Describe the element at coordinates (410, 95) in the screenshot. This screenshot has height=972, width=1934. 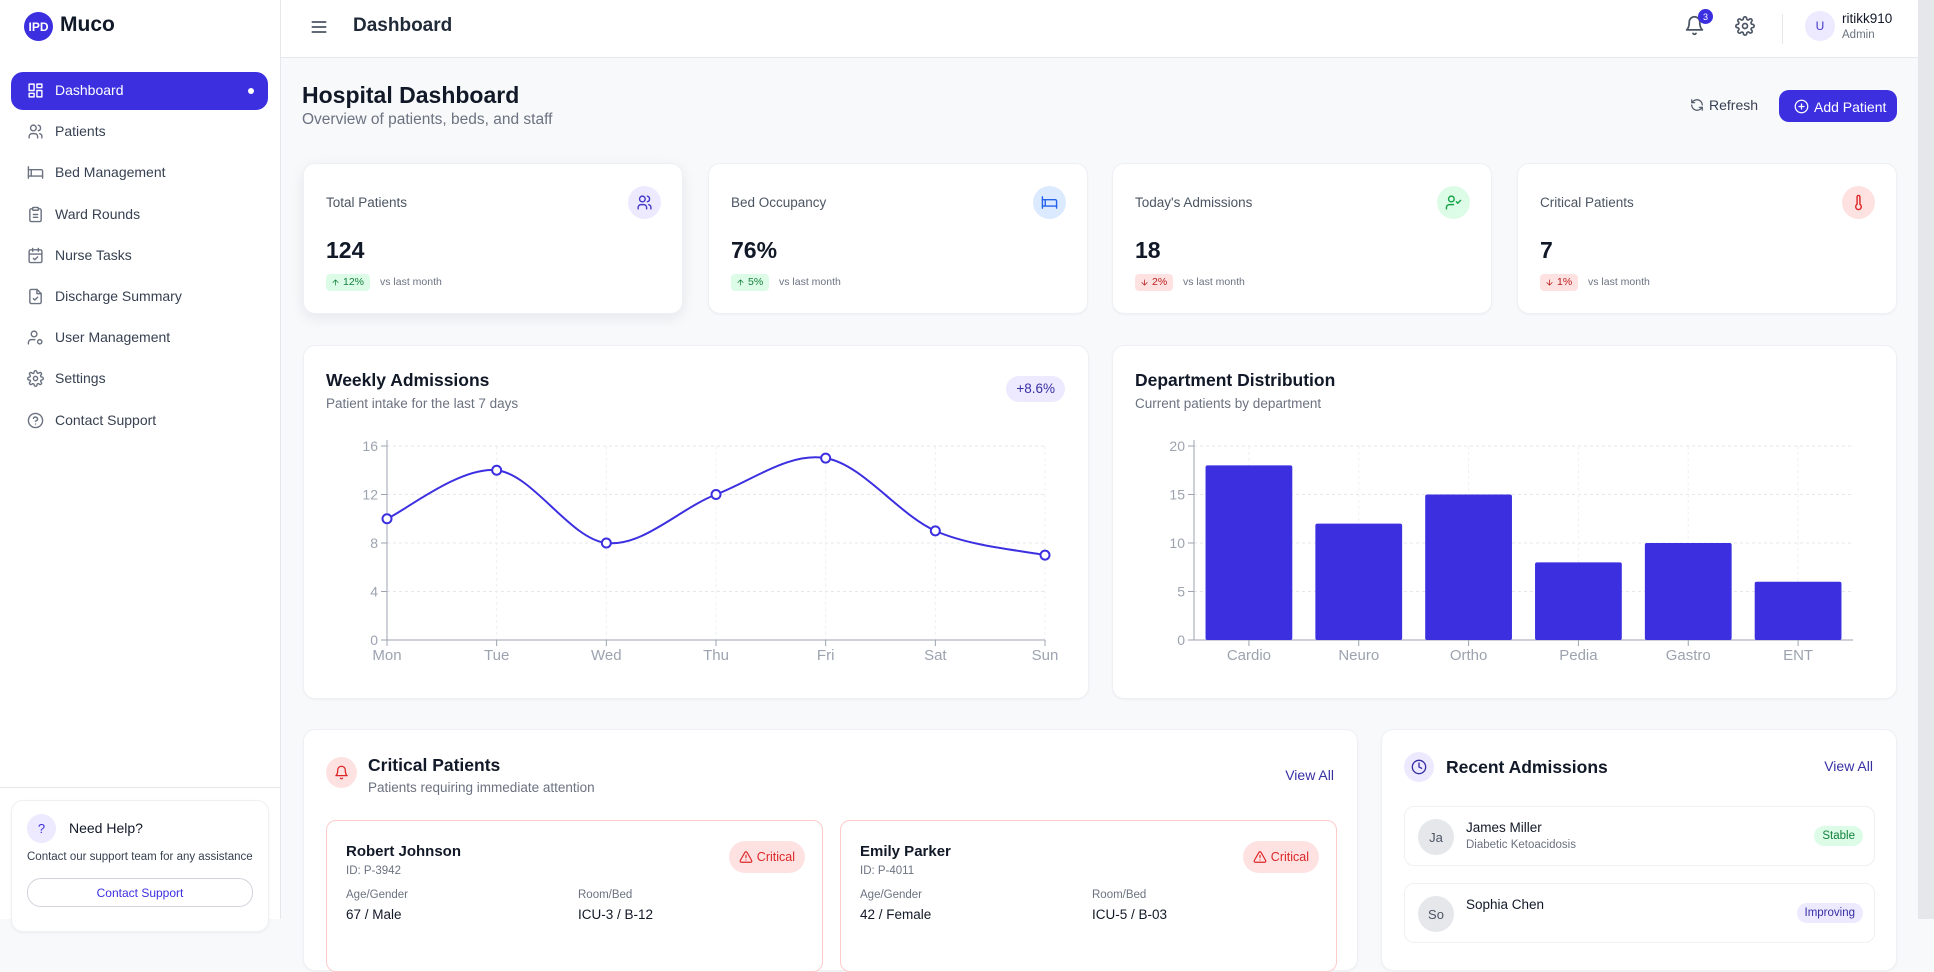
I see `page-title: Hospital Dashboard` at that location.